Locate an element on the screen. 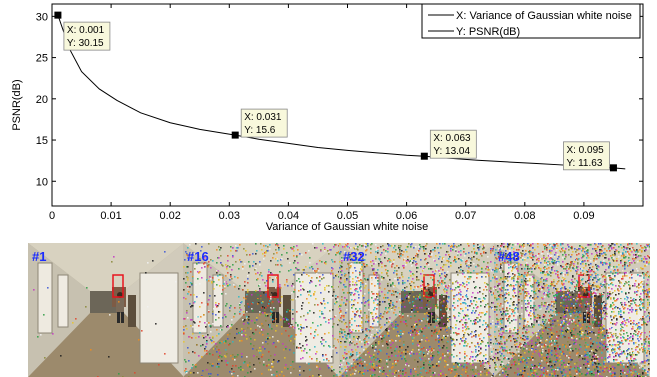 Image resolution: width=657 pixels, height=377 pixels. x-tick-label: 0.02 is located at coordinates (169, 216).